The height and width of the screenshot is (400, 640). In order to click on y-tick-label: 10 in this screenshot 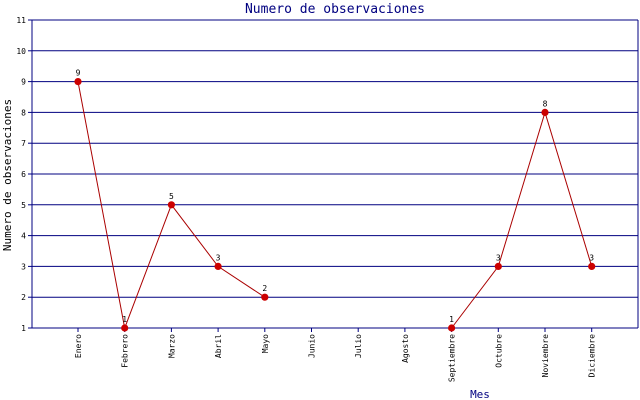, I will do `click(21, 51)`.